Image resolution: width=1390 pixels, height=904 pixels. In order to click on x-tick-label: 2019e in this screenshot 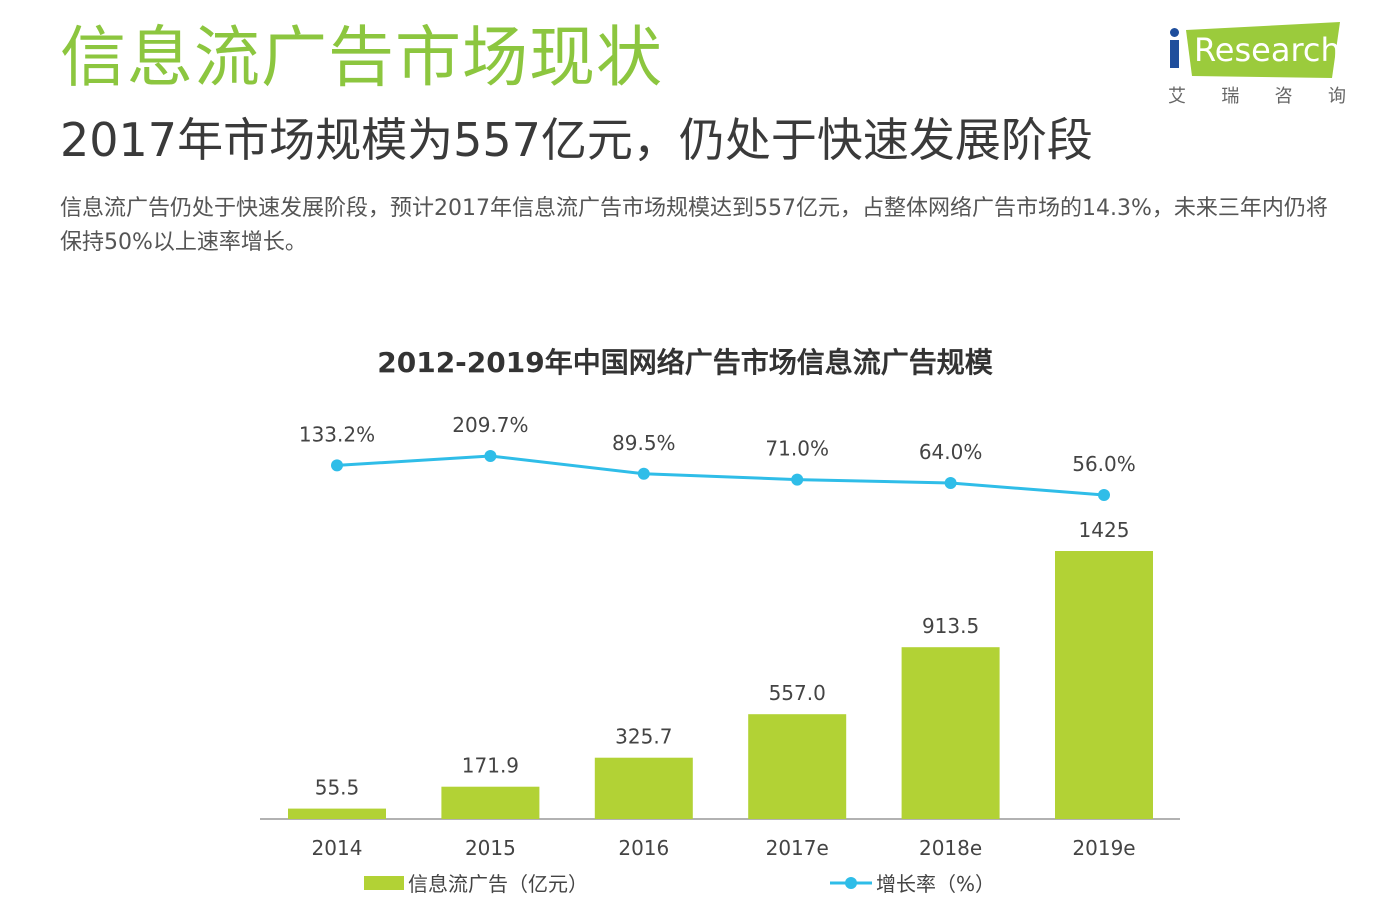, I will do `click(1103, 848)`.